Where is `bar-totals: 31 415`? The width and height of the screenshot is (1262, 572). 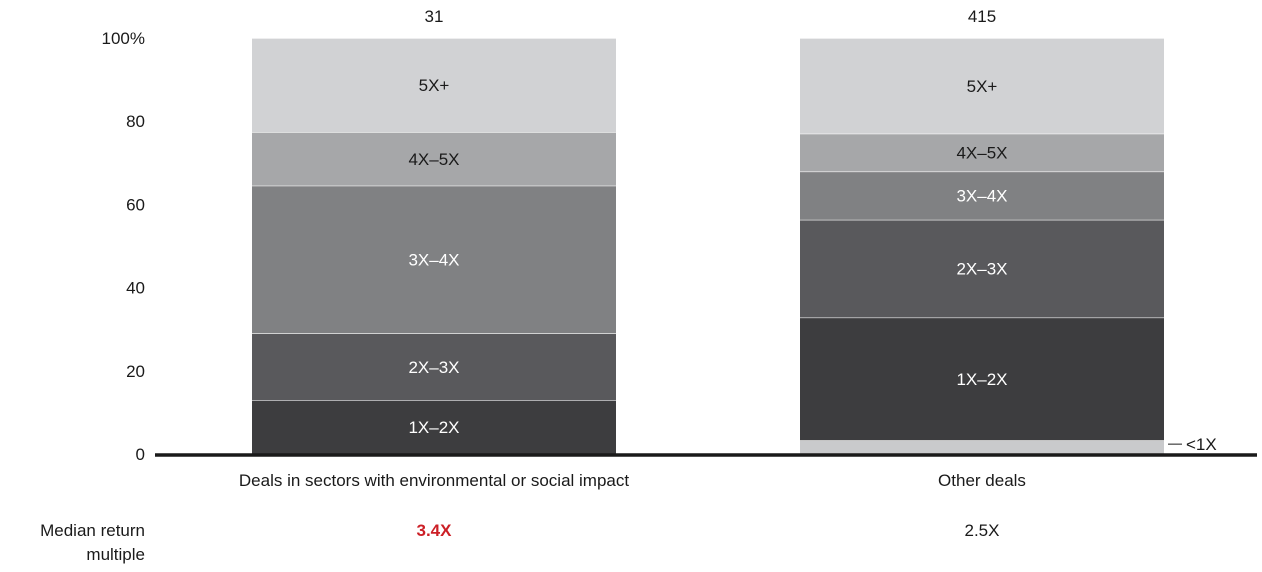 bar-totals: 31 415 is located at coordinates (711, 16).